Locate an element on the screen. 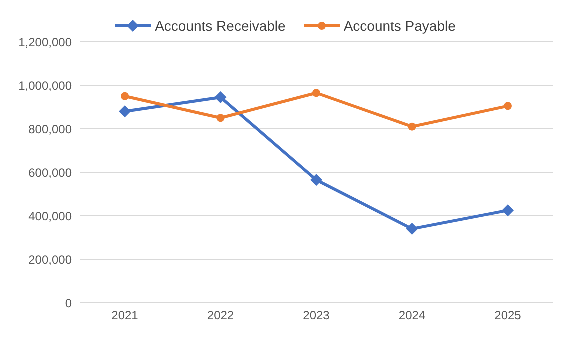 The width and height of the screenshot is (563, 343). y-tick-label: 200,000 is located at coordinates (50, 259).